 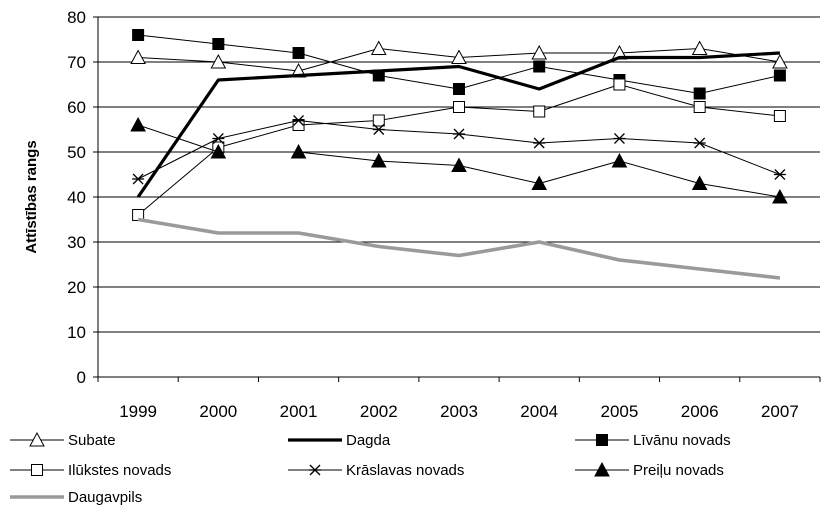 I want to click on series-l-v-nu-novads, so click(x=459, y=64).